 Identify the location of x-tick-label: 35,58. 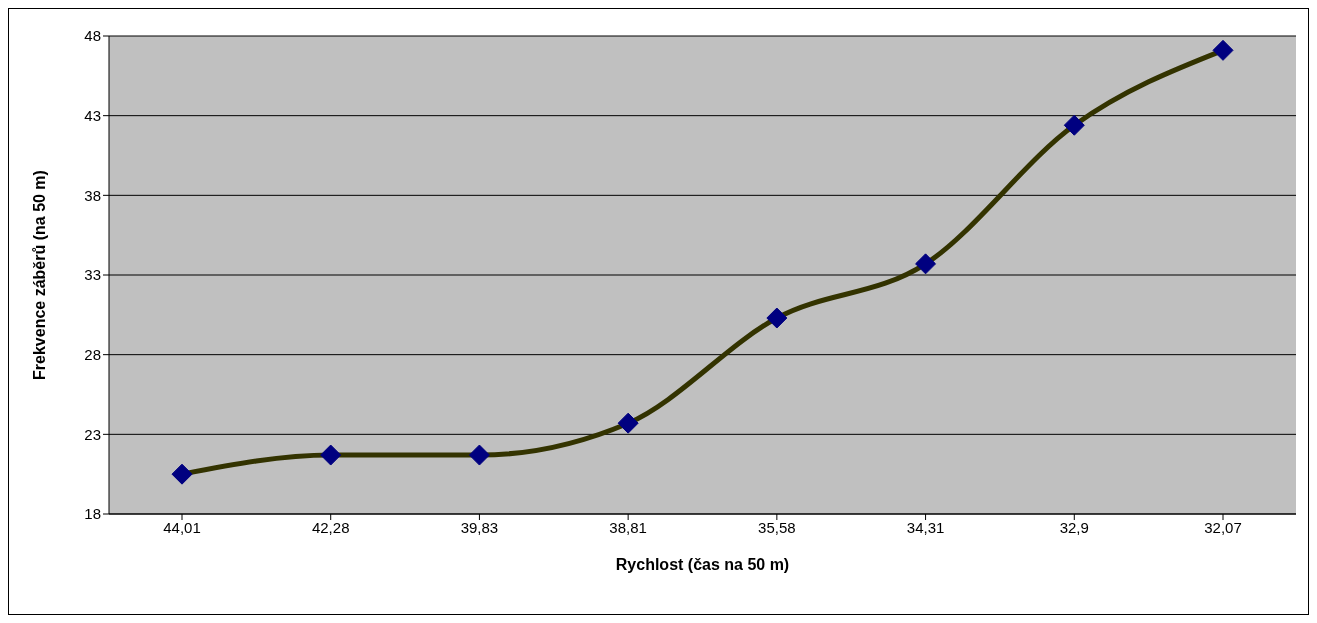
(777, 527).